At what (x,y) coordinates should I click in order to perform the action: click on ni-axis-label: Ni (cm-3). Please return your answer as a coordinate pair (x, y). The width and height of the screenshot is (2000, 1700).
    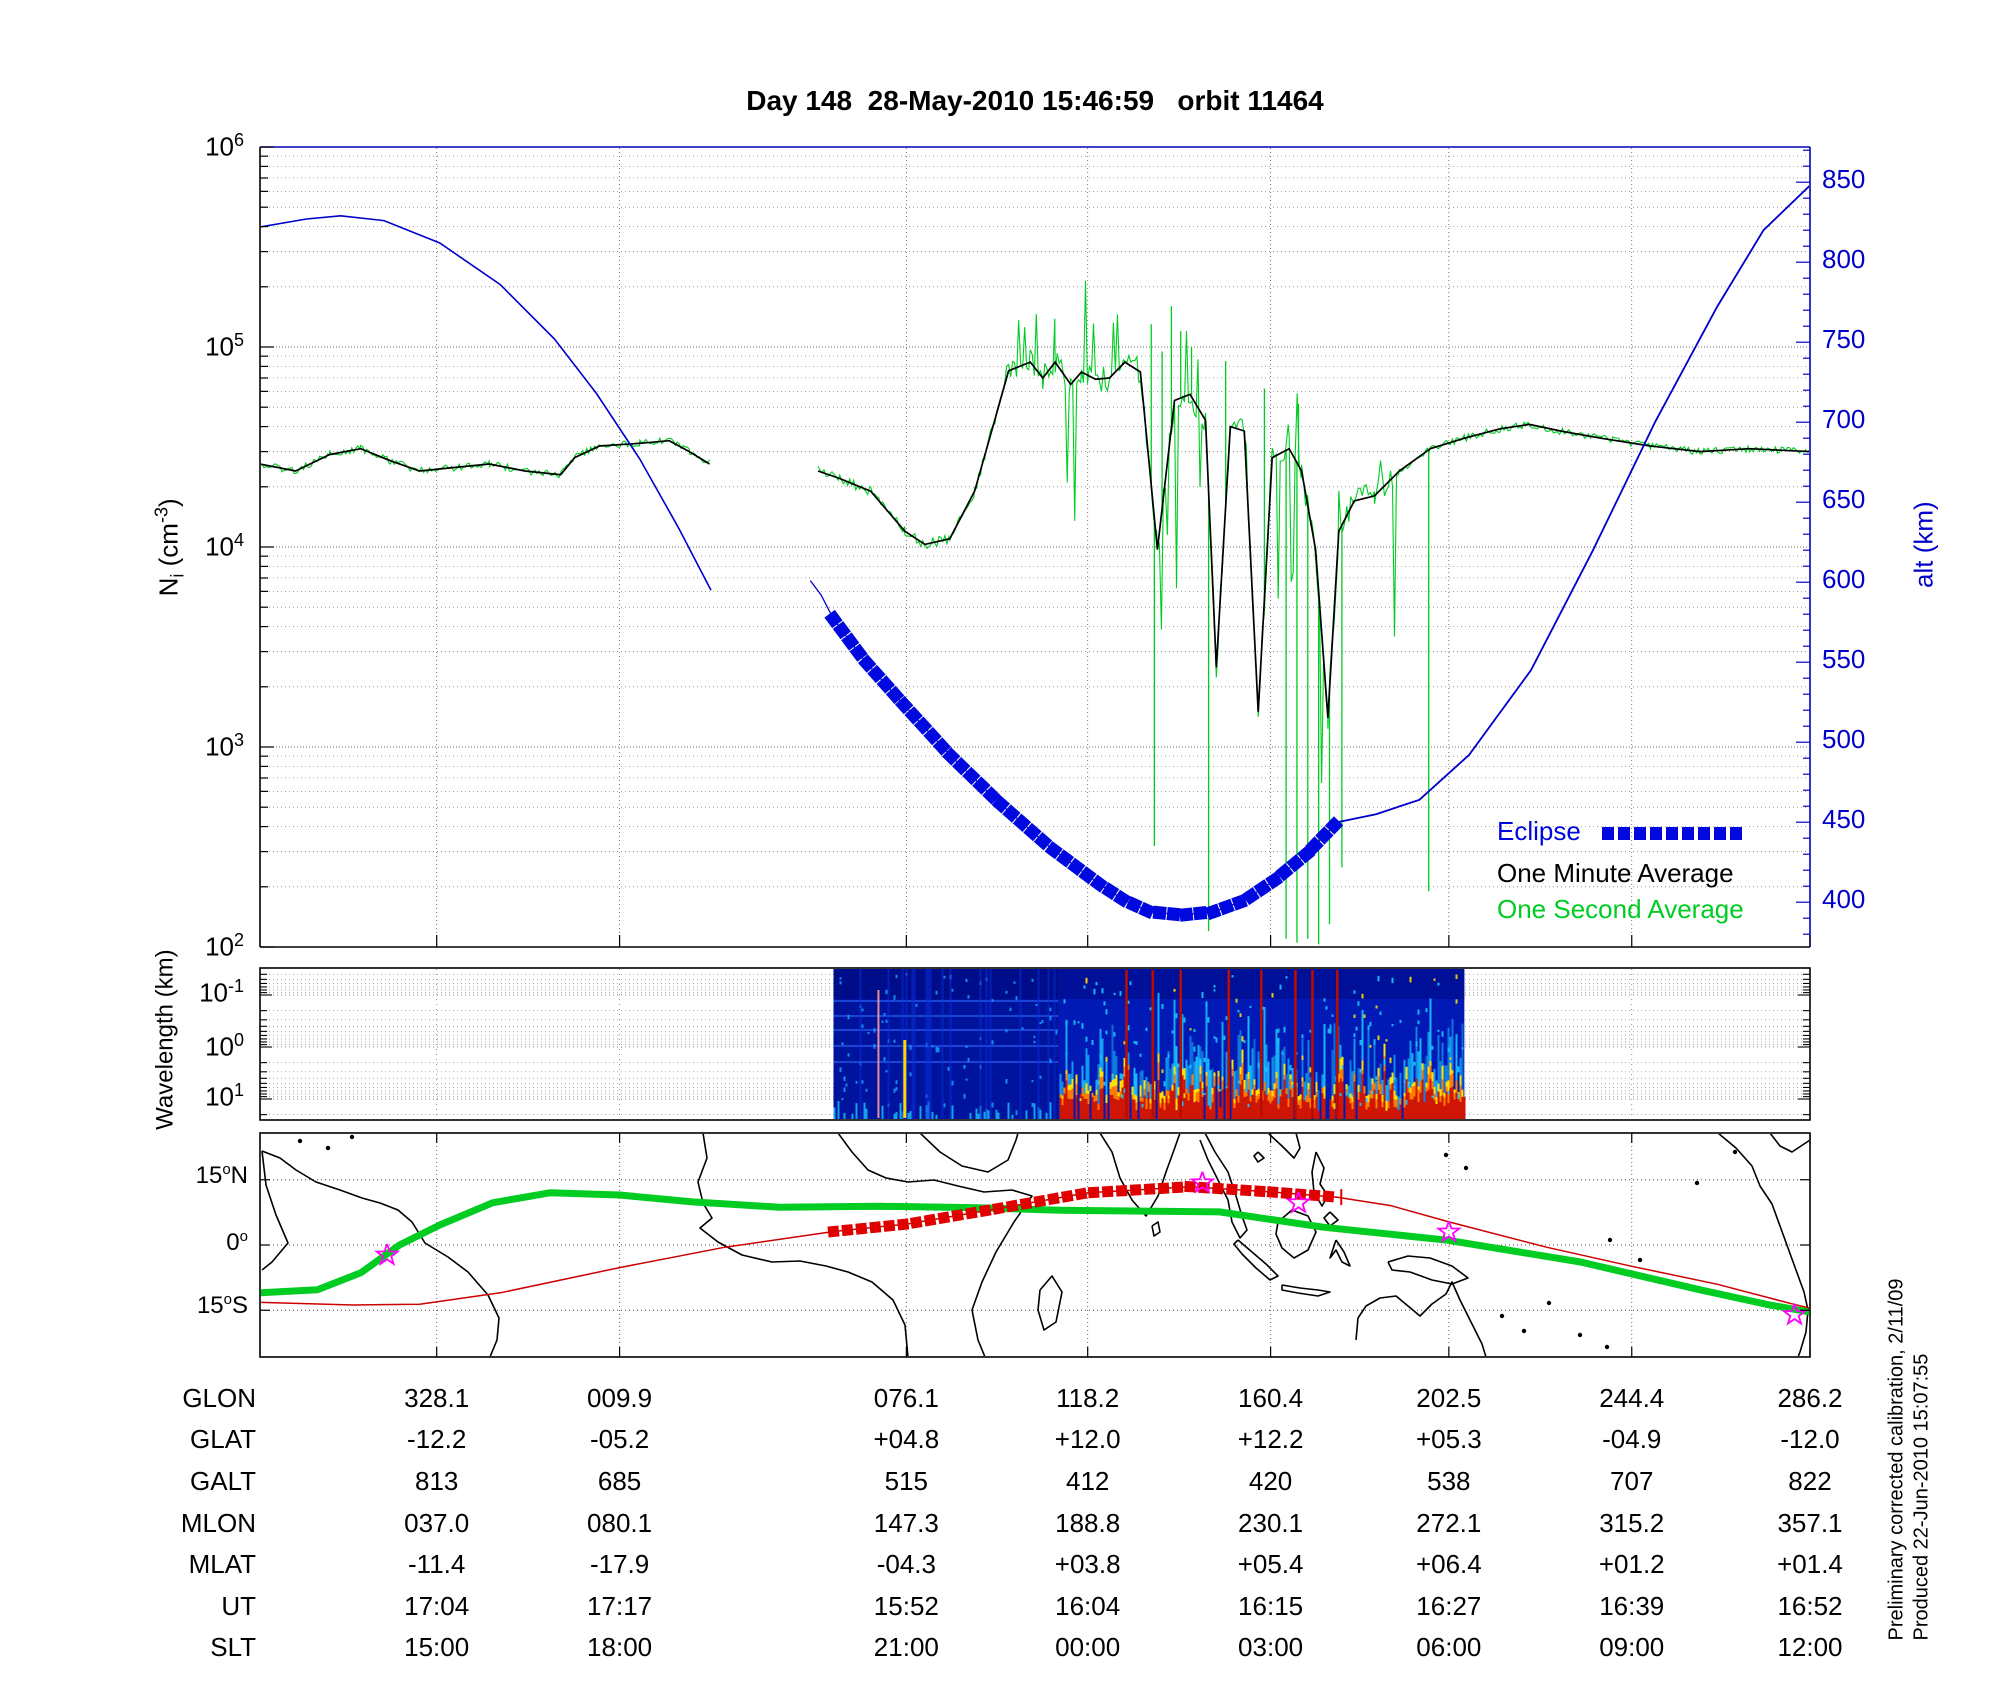
    Looking at the image, I should click on (169, 547).